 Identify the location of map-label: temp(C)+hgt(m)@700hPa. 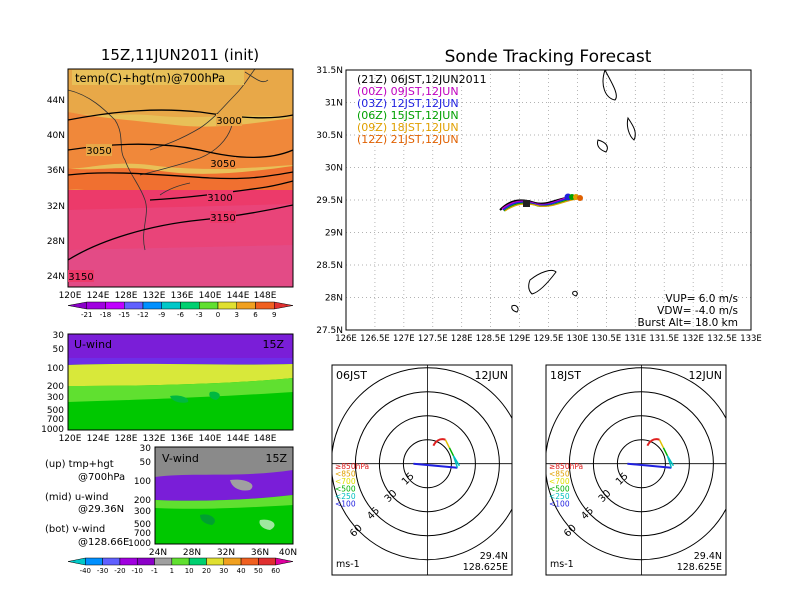
(150, 78).